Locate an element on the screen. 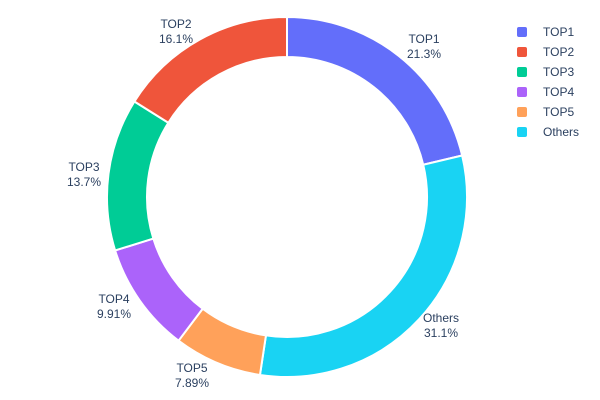 The image size is (600, 400). slice-label-percent: 16.1% is located at coordinates (176, 39).